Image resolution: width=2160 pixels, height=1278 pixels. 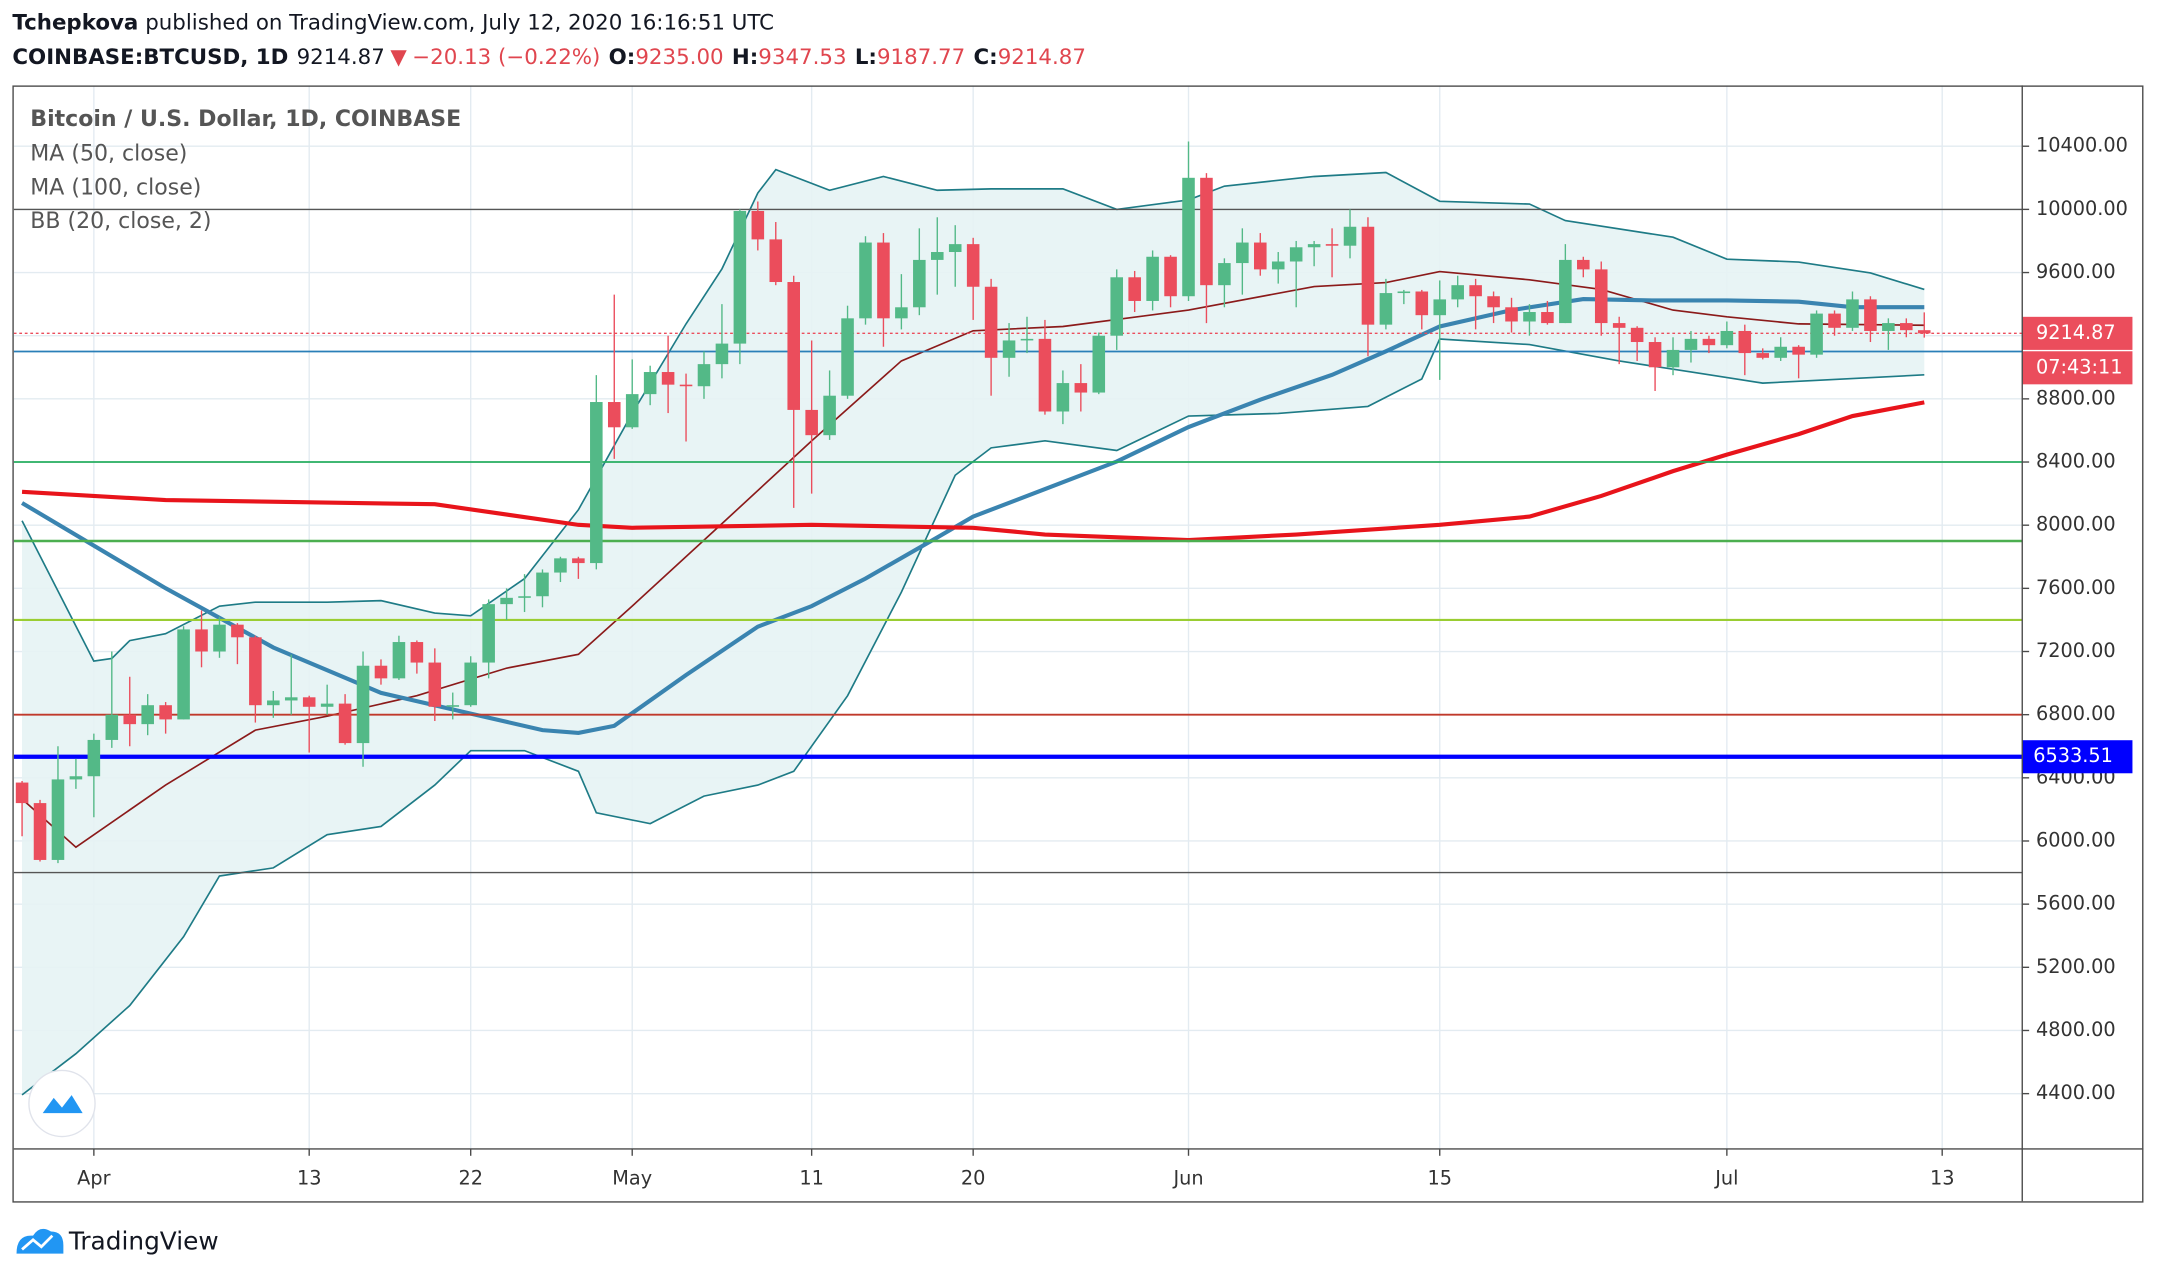 What do you see at coordinates (309, 1178) in the screenshot?
I see `x-tick-label: 13` at bounding box center [309, 1178].